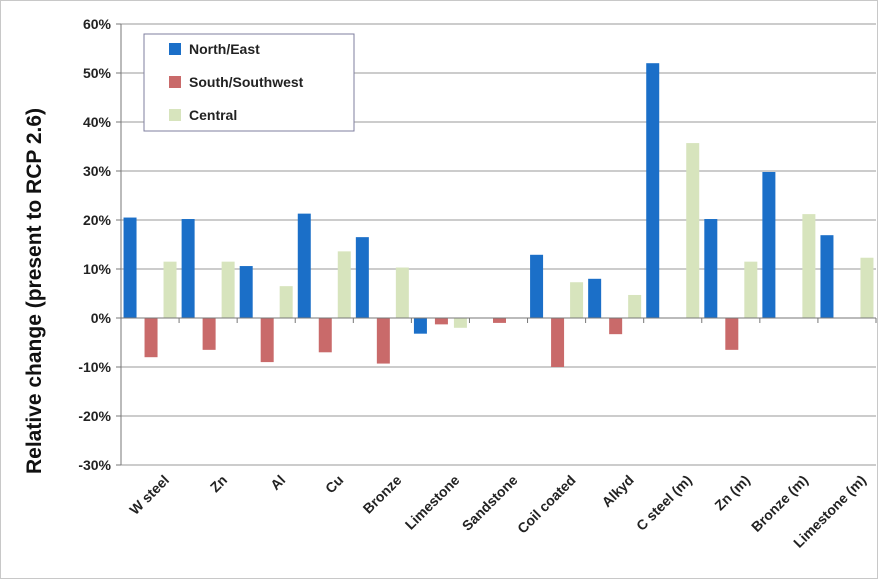 The width and height of the screenshot is (878, 585). Describe the element at coordinates (277, 482) in the screenshot. I see `x-category-label: Al` at that location.